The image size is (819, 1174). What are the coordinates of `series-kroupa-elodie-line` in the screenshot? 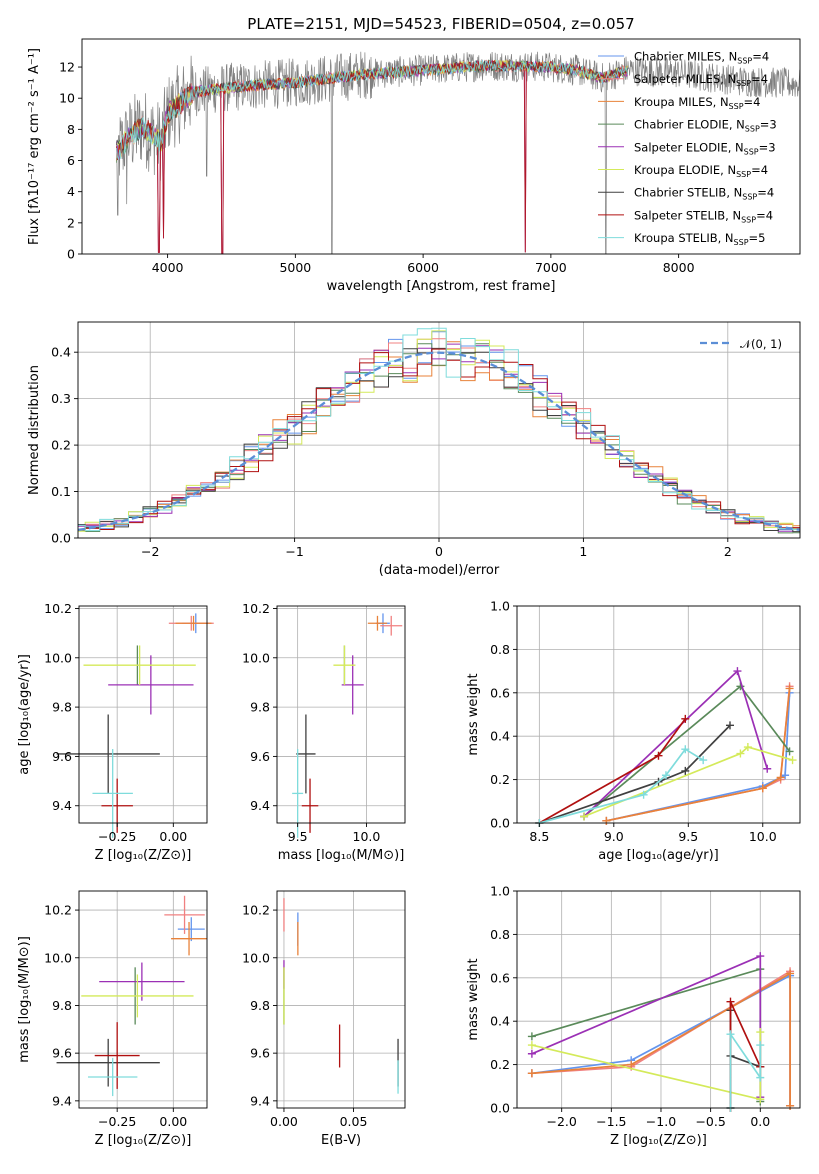 It's located at (688, 782).